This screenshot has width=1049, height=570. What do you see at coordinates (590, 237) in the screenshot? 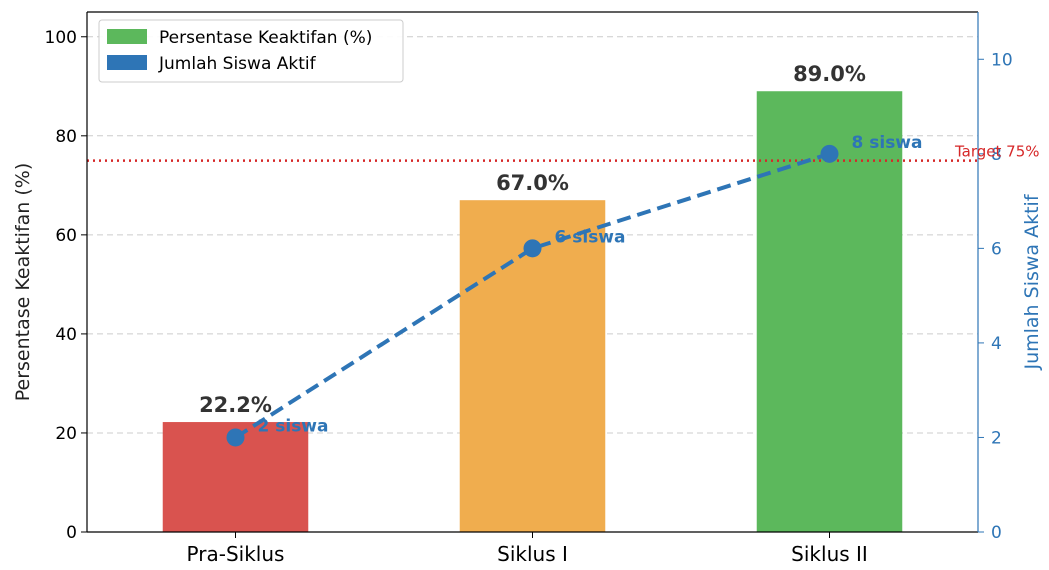
I see `line-value-label: 6 siswa` at bounding box center [590, 237].